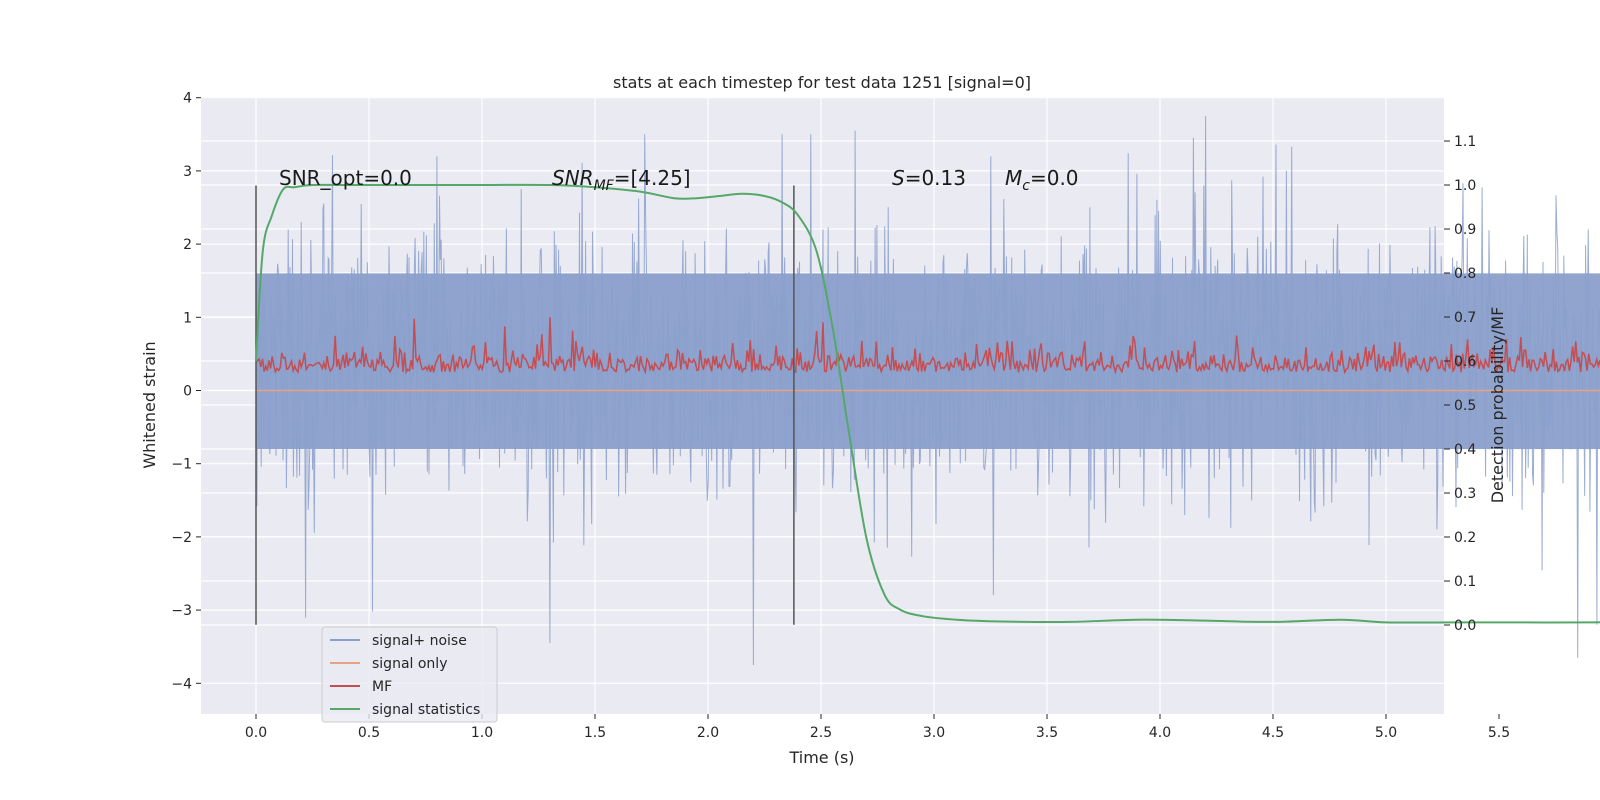  I want to click on x-tick-label: 5.5, so click(1499, 733).